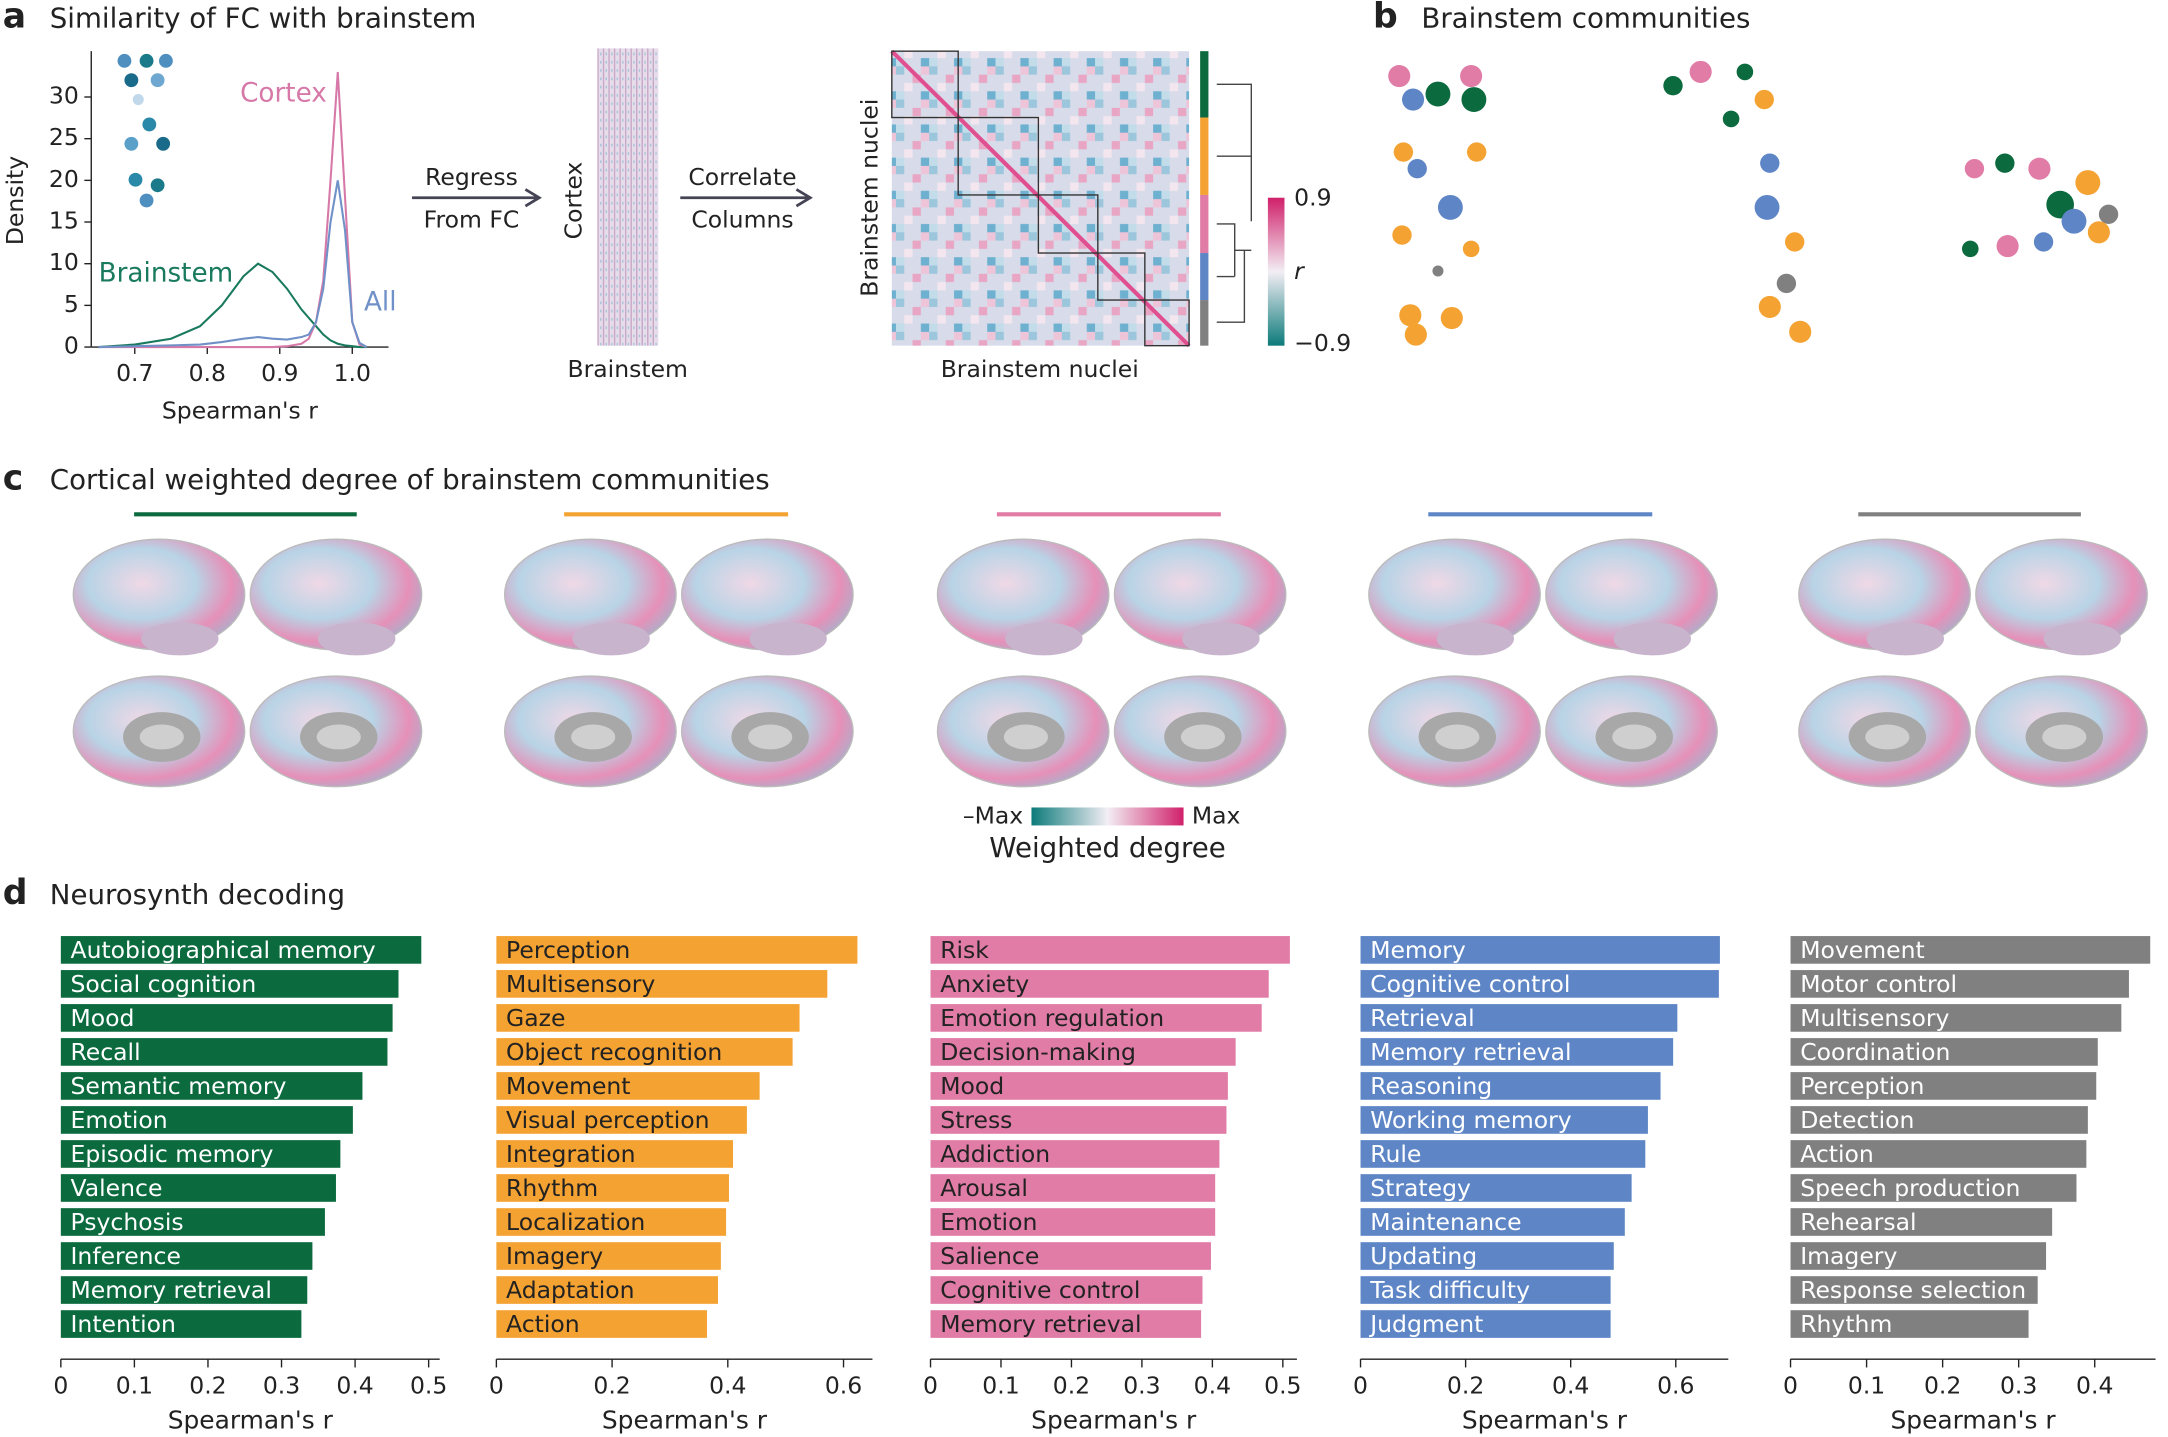 This screenshot has height=1437, width=2168. What do you see at coordinates (233, 264) in the screenshot?
I see `density-line` at bounding box center [233, 264].